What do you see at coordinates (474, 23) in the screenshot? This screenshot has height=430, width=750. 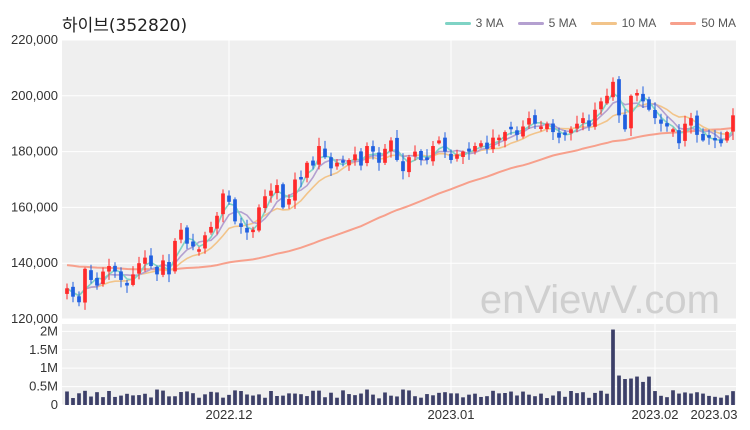 I see `legend-item: 3 MA` at bounding box center [474, 23].